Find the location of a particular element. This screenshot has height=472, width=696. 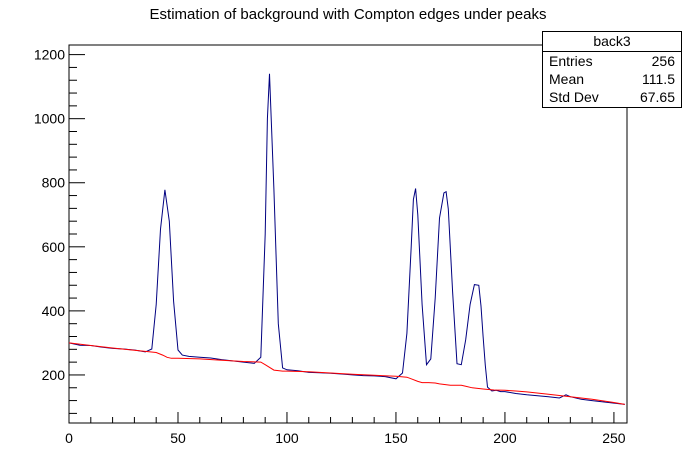

stats-value: 256 is located at coordinates (663, 61).